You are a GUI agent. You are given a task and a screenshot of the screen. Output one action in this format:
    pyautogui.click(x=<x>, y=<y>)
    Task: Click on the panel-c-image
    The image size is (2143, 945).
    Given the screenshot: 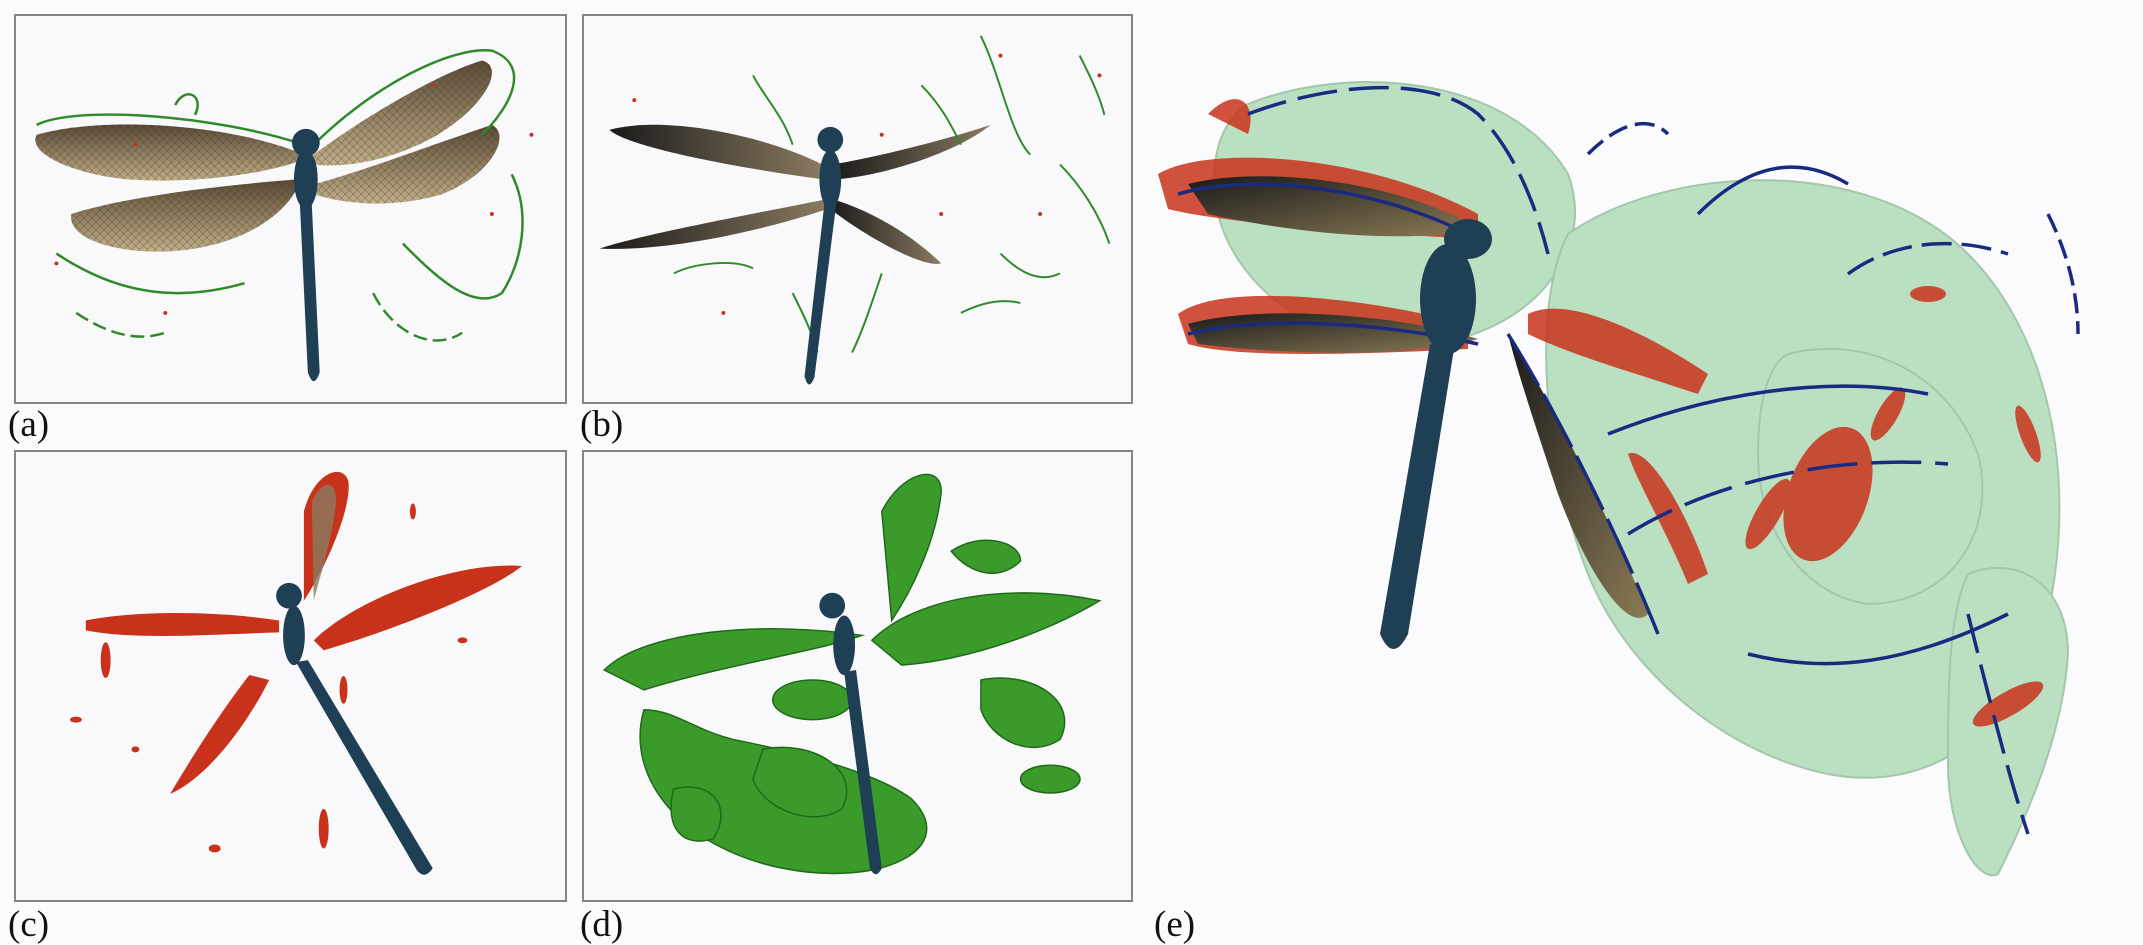 What is the action you would take?
    pyautogui.click(x=290, y=676)
    